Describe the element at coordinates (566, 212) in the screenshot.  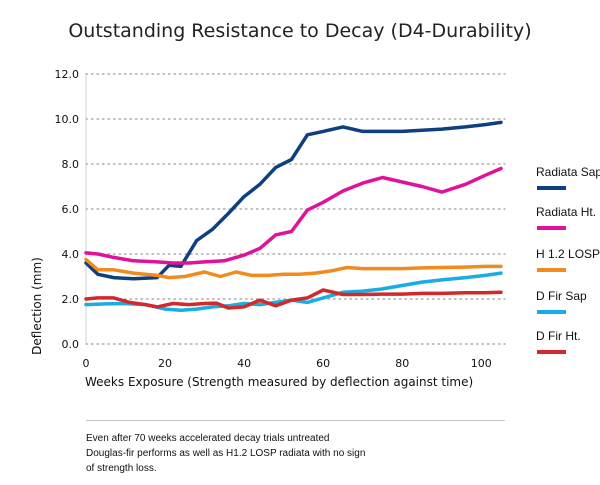
I see `legend-label: Radiata Ht.` at that location.